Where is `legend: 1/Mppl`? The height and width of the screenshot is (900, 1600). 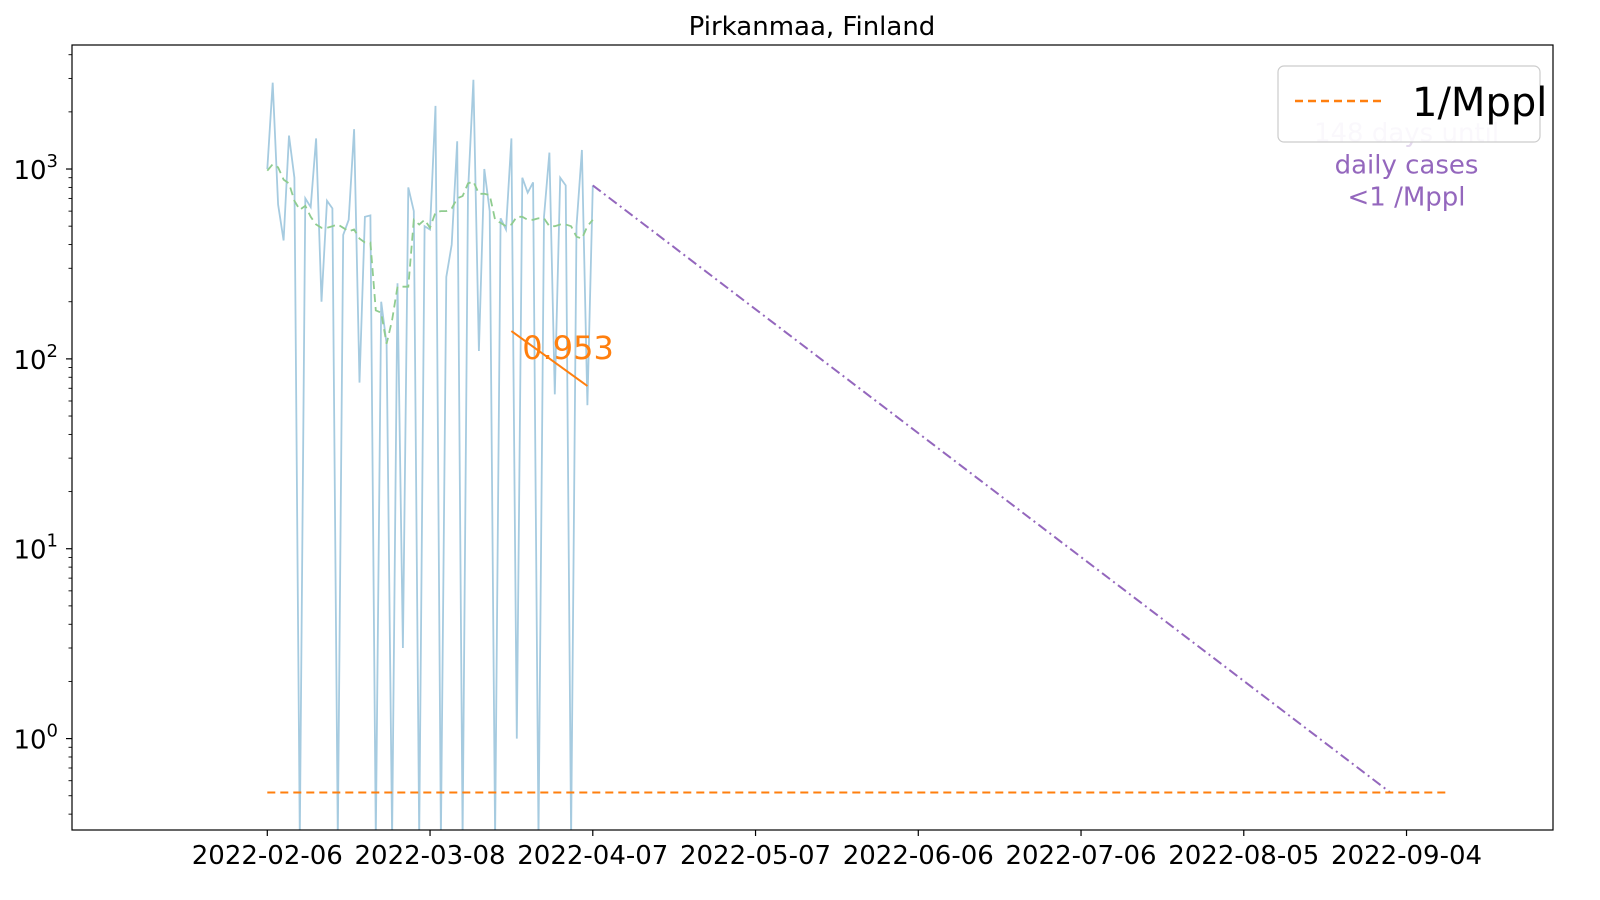 legend: 1/Mppl is located at coordinates (1412, 104).